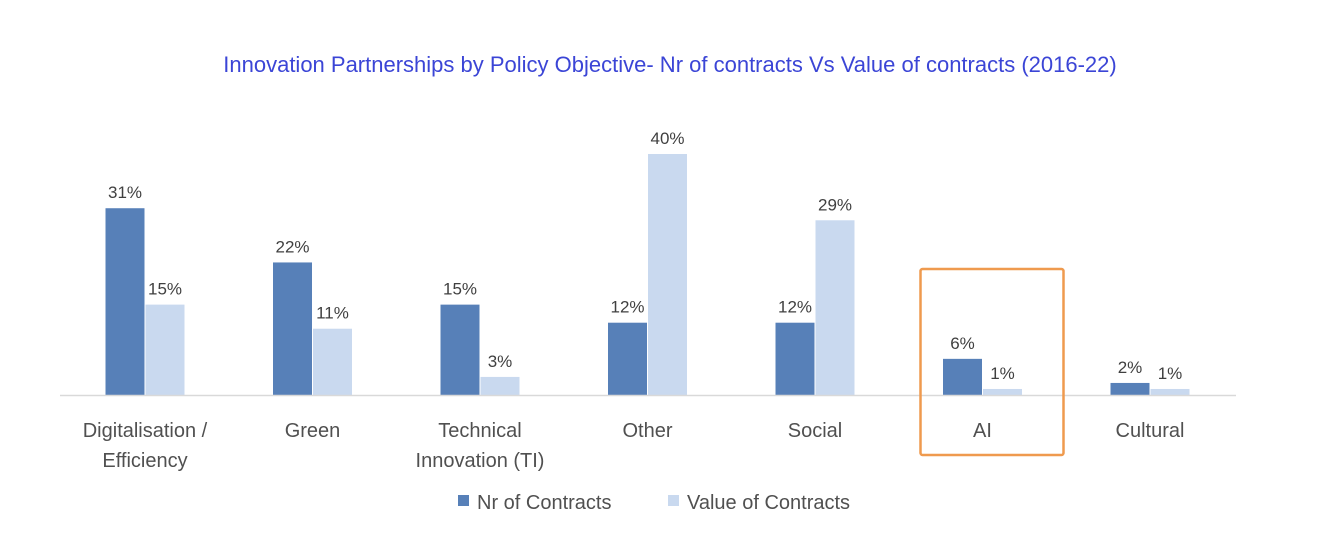 The height and width of the screenshot is (546, 1340). What do you see at coordinates (1170, 391) in the screenshot?
I see `bar-value-of-contracts-cultural` at bounding box center [1170, 391].